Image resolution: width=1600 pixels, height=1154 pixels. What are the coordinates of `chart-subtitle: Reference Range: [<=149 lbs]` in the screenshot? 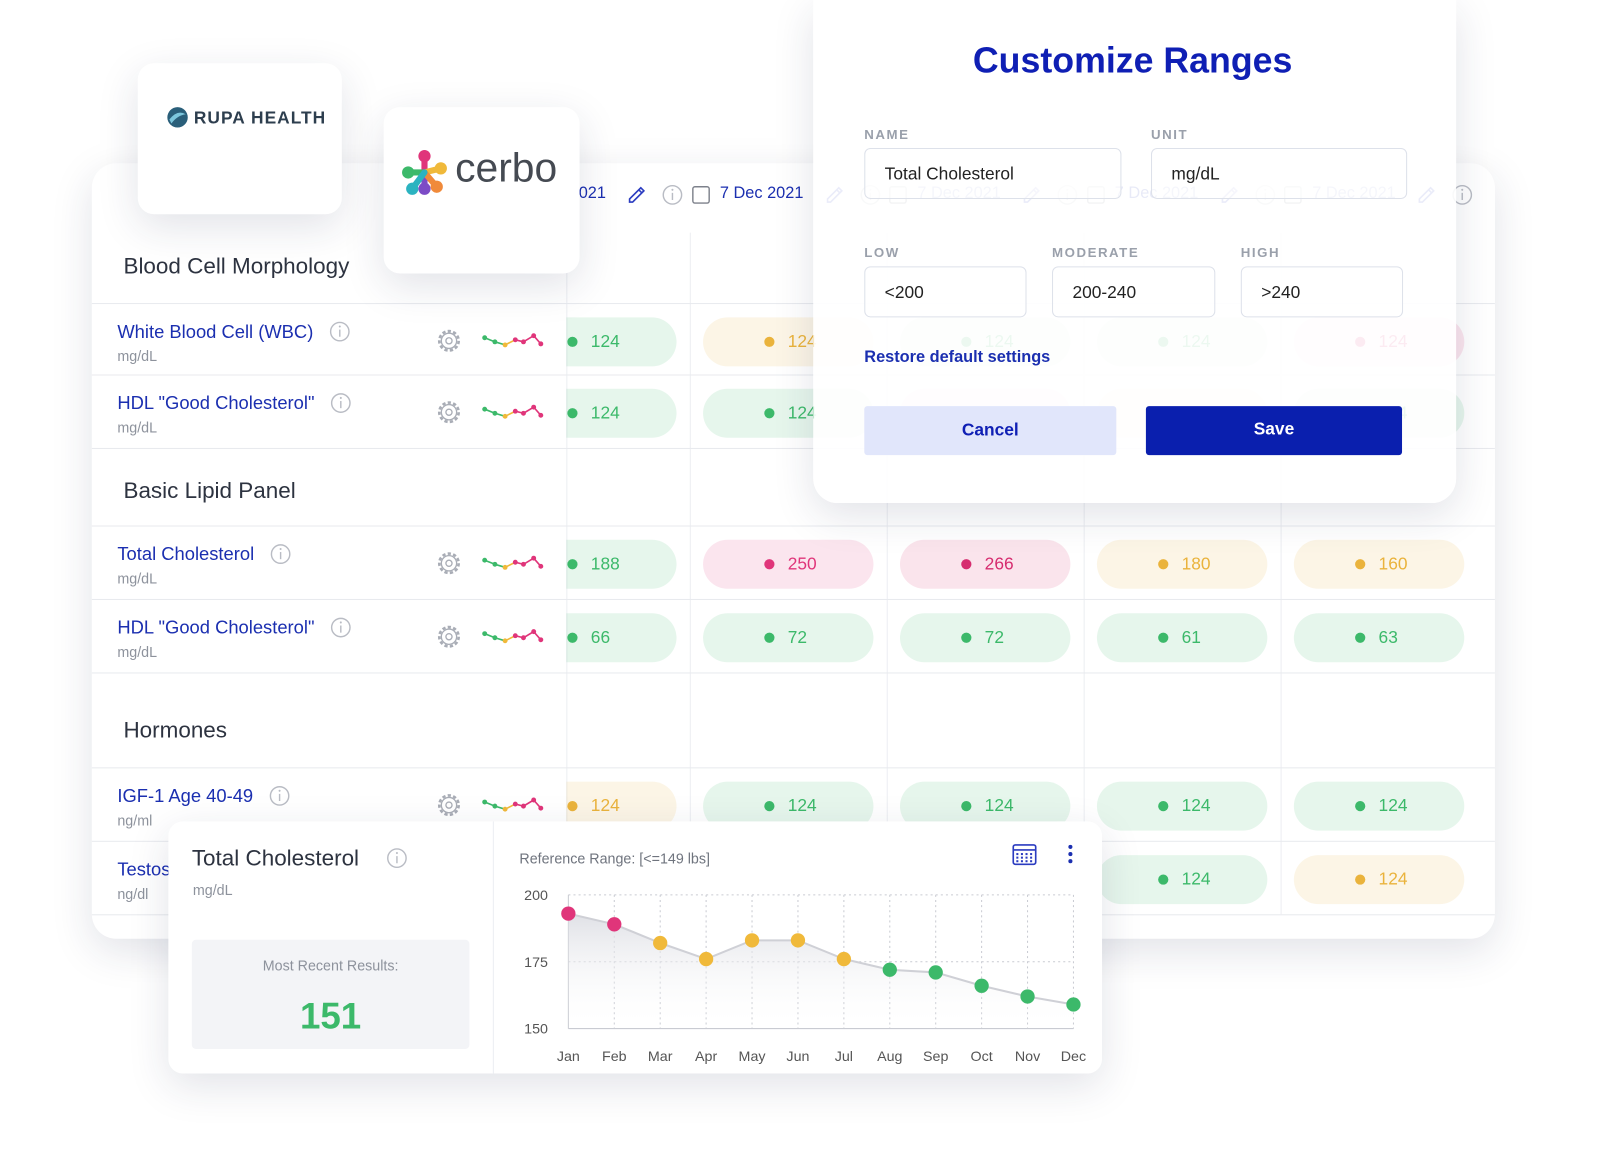 It's located at (614, 858).